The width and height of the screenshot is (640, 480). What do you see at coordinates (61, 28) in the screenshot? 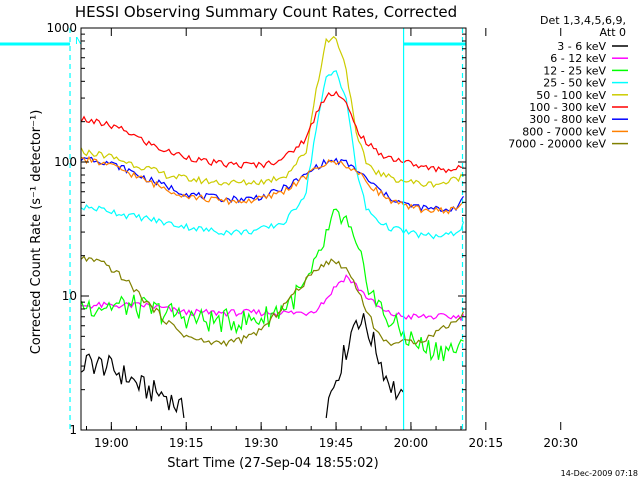
I see `y-tick-label-3: 1000` at bounding box center [61, 28].